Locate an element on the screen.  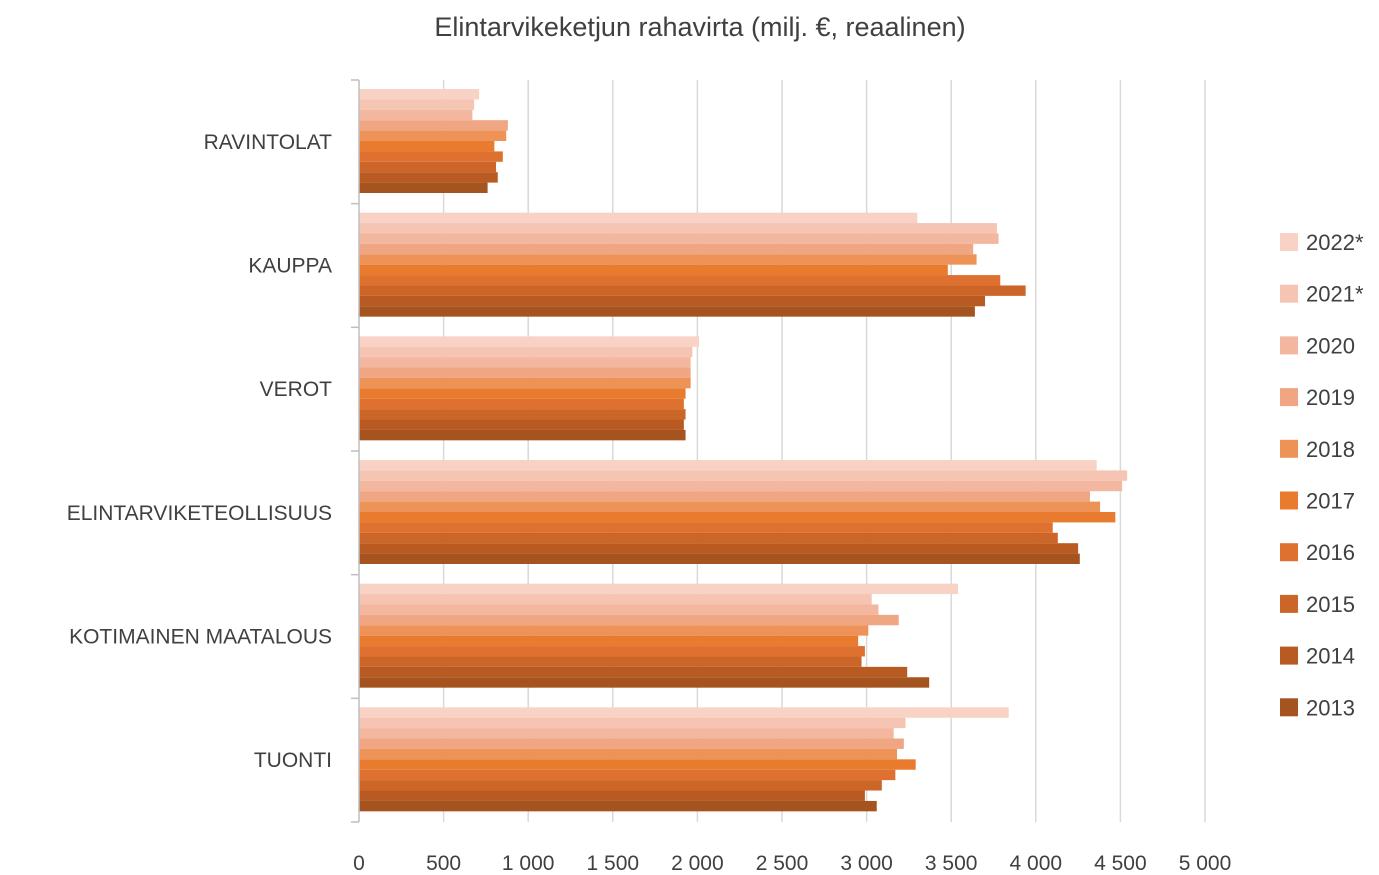
legend-label: 2014 is located at coordinates (1330, 656).